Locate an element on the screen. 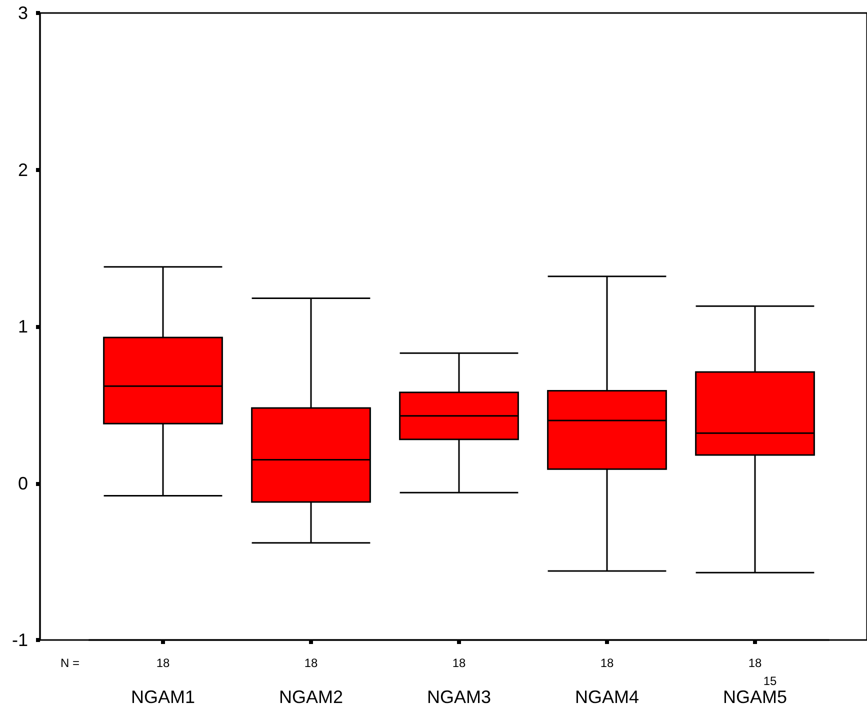 This screenshot has width=867, height=707. y-tick-label: 1 is located at coordinates (23, 326).